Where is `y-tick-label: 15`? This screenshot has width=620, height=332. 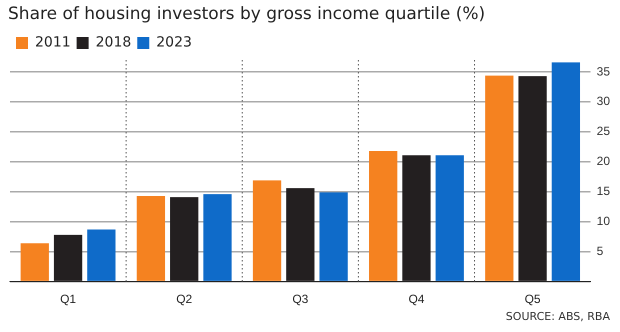 y-tick-label: 15 is located at coordinates (603, 191).